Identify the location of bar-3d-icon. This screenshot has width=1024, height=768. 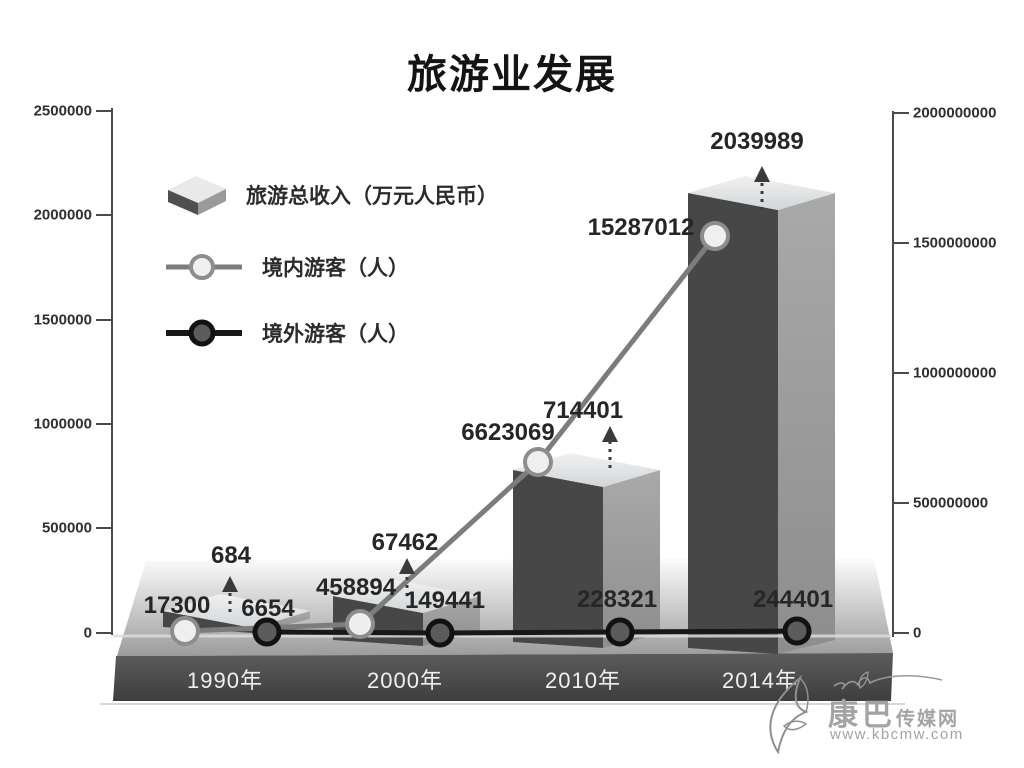
(197, 195).